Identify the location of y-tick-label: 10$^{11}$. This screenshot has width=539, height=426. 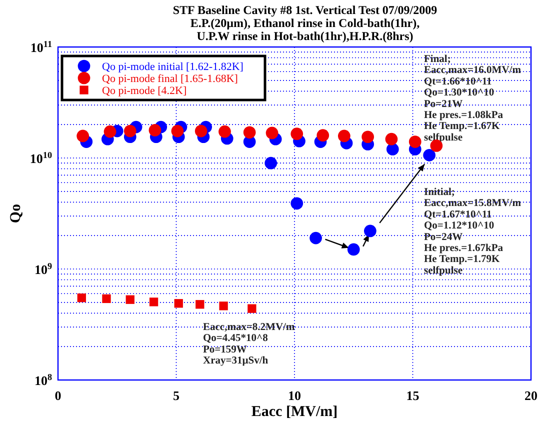
(41, 47).